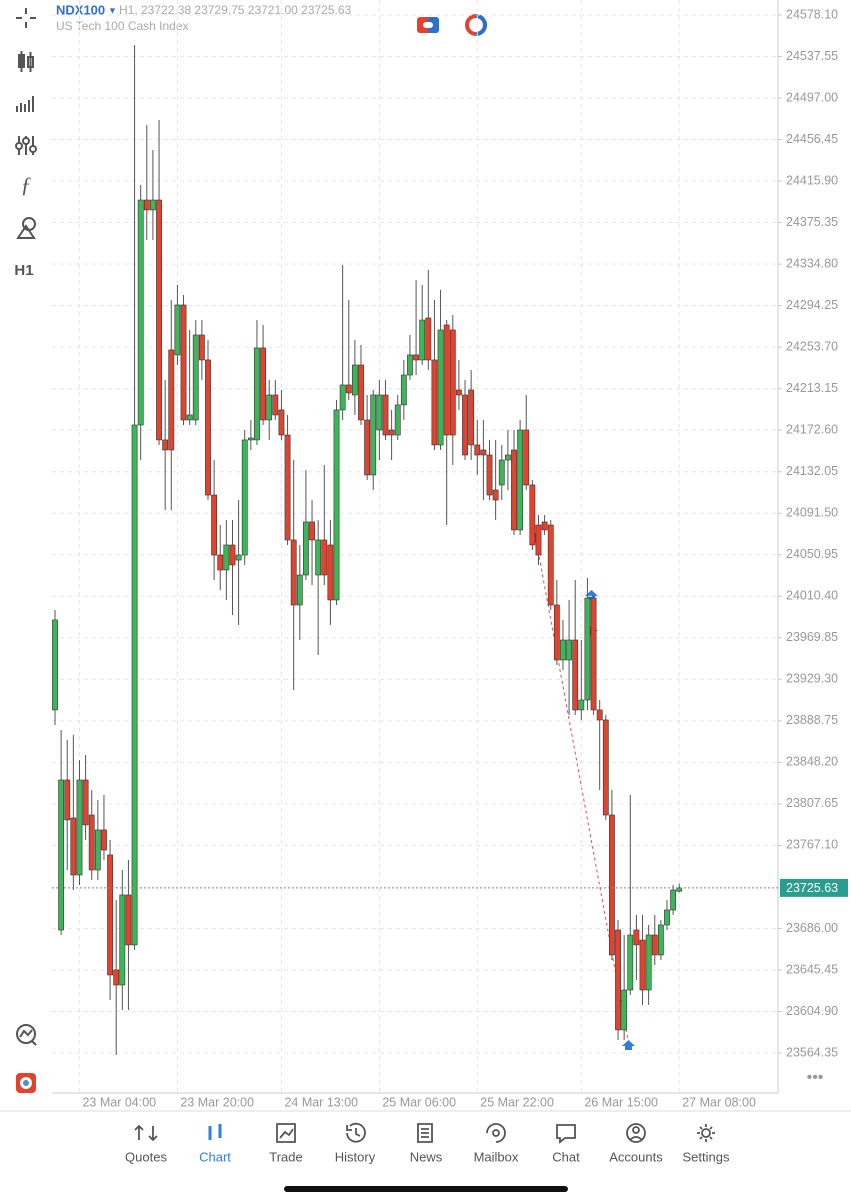 This screenshot has height=1200, width=851. I want to click on x-tick-label: 25 Mar 06:00, so click(419, 1102).